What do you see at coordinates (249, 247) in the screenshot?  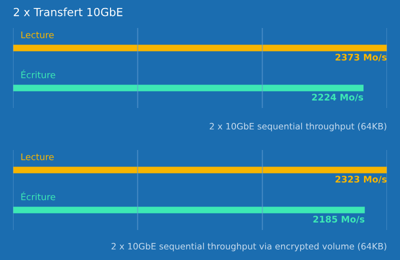 I see `text: 2 x 10GbE sequential throughput via encrypted volume (64KB)` at bounding box center [249, 247].